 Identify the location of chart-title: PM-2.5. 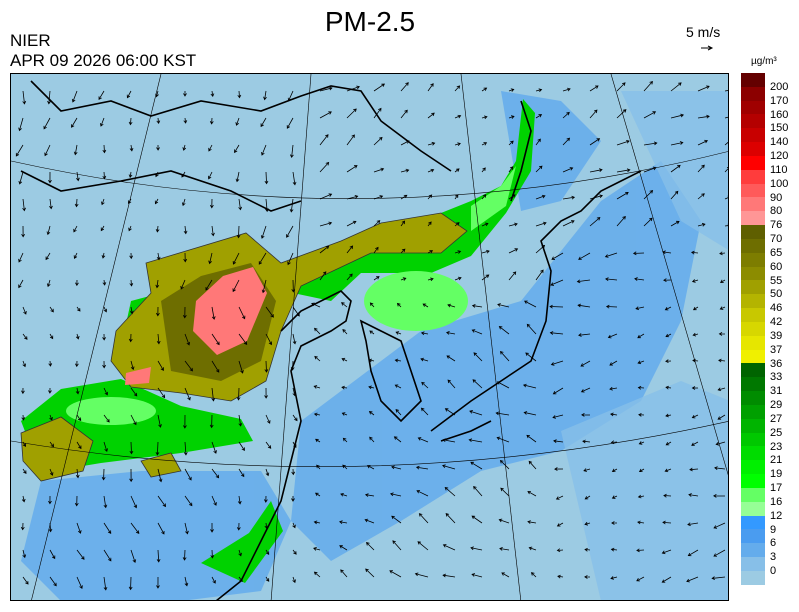
(370, 21).